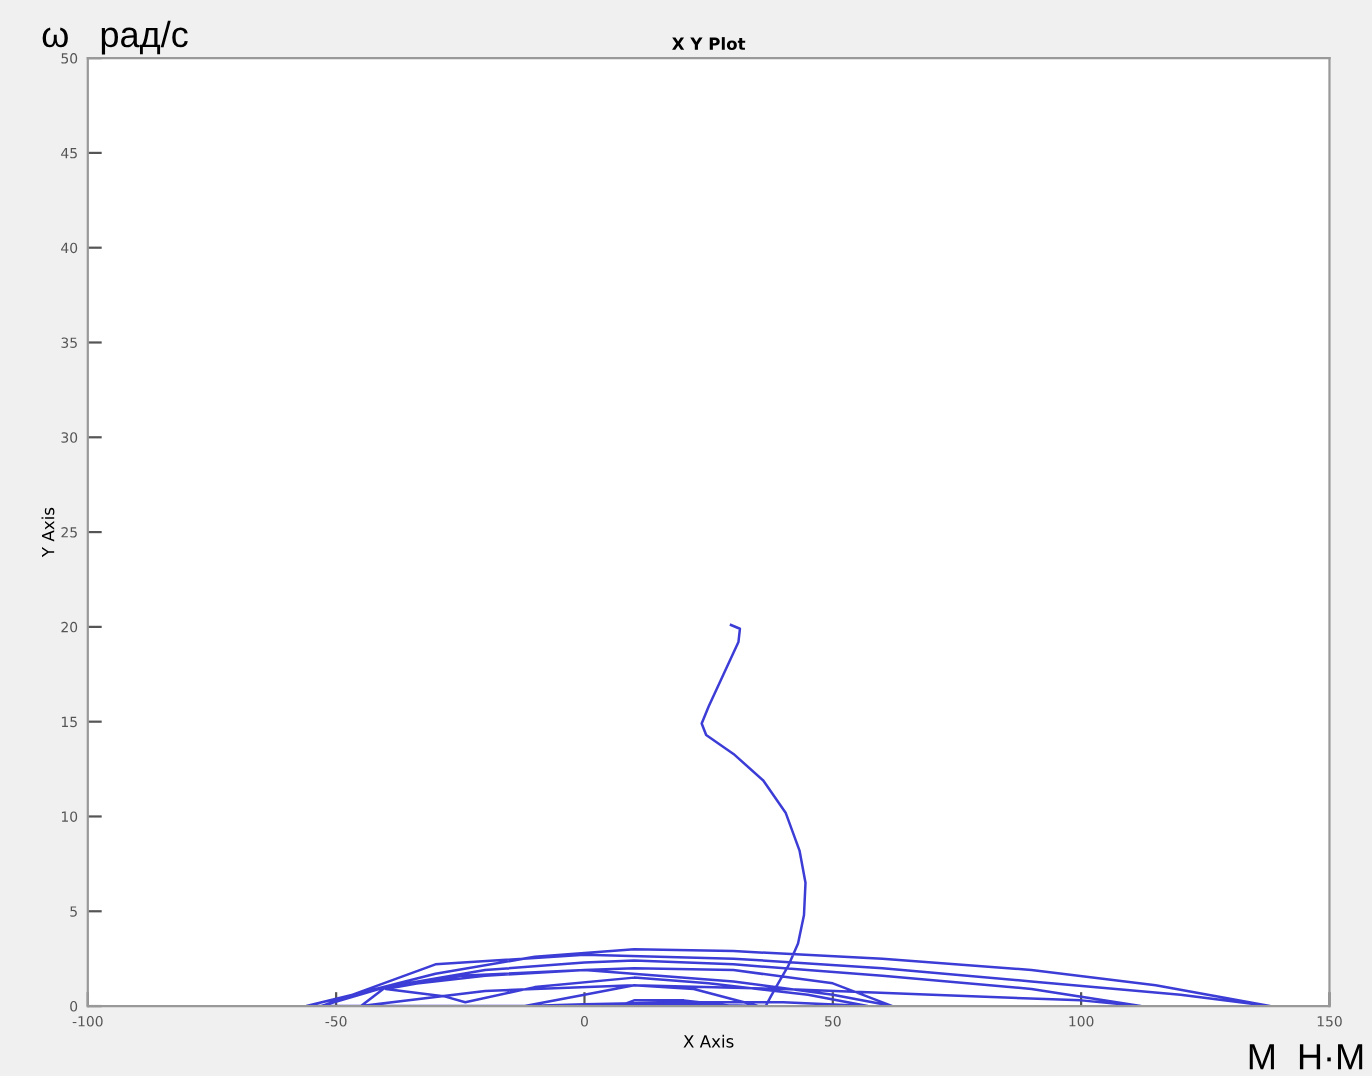 The width and height of the screenshot is (1372, 1076). I want to click on x-axis-title: X Axis, so click(708, 1041).